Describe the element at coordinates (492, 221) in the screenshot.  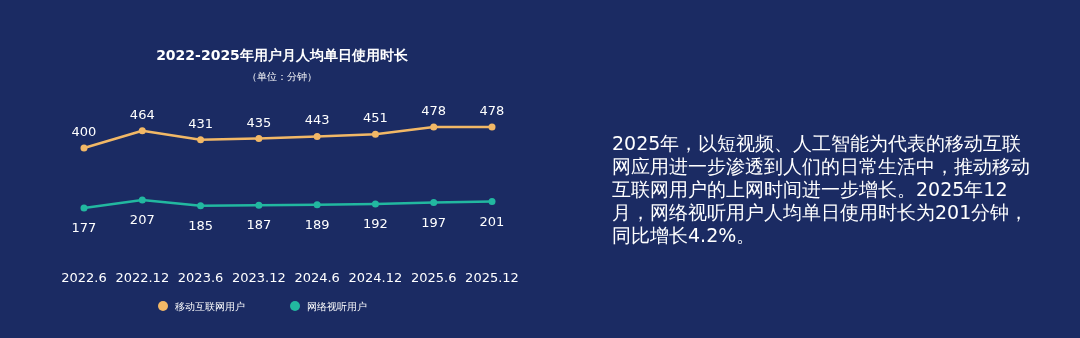
I see `data-label: 201` at that location.